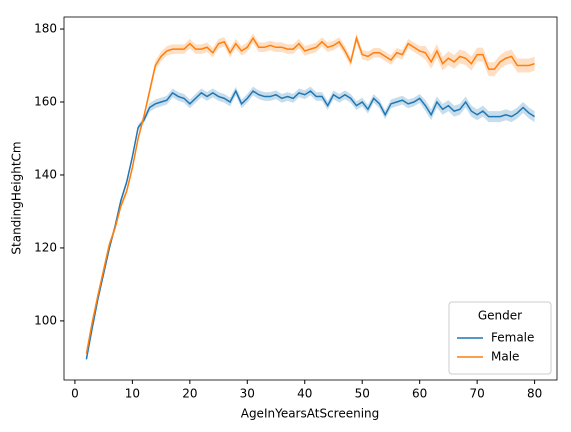  I want to click on legend-title: Gender, so click(500, 316).